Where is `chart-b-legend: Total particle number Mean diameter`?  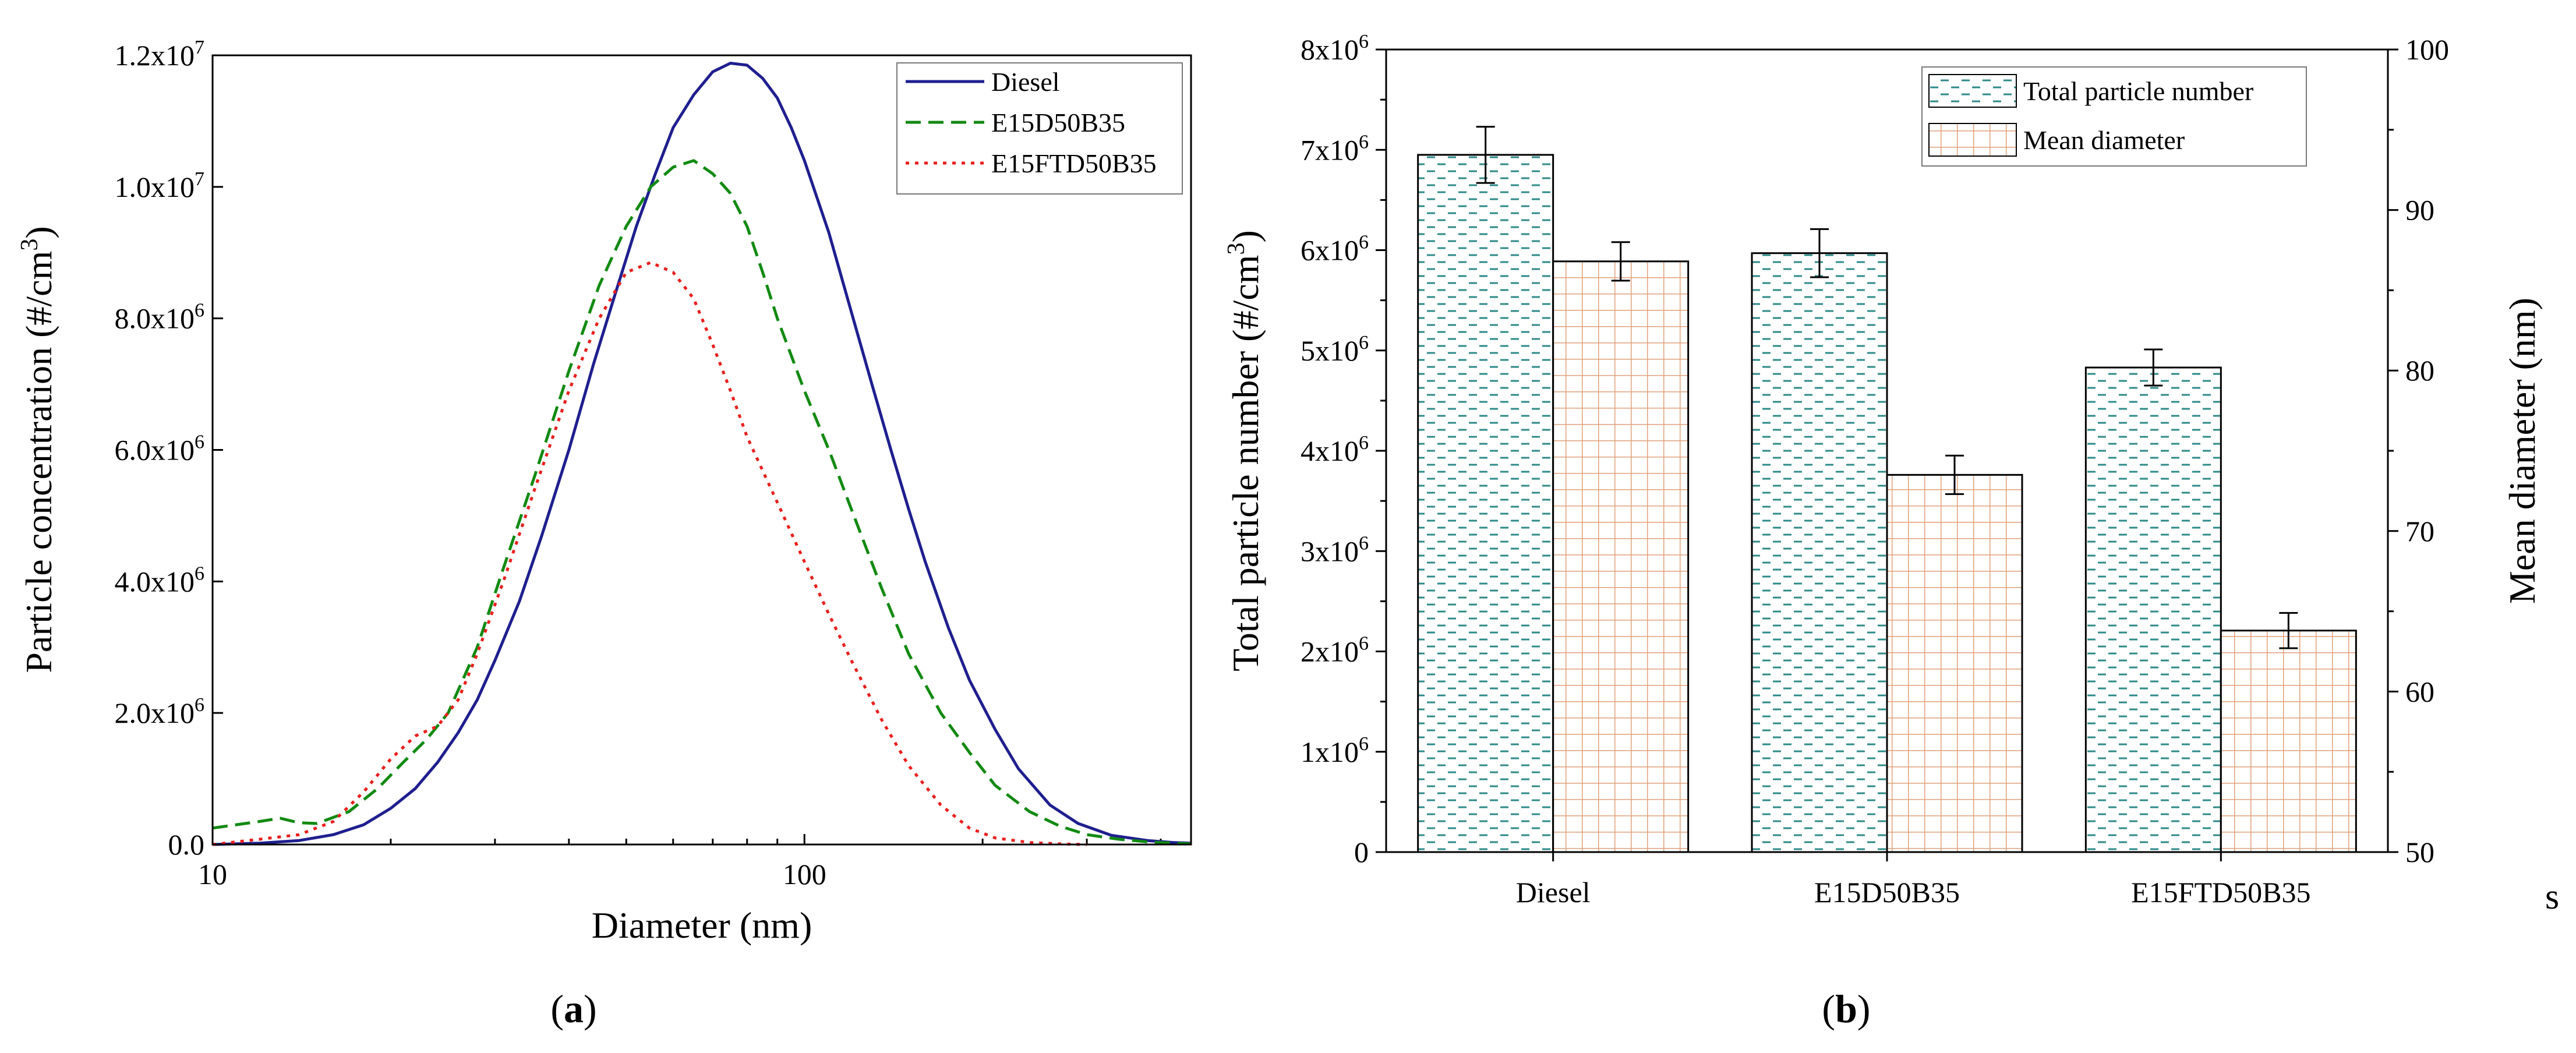 chart-b-legend: Total particle number Mean diameter is located at coordinates (2114, 117).